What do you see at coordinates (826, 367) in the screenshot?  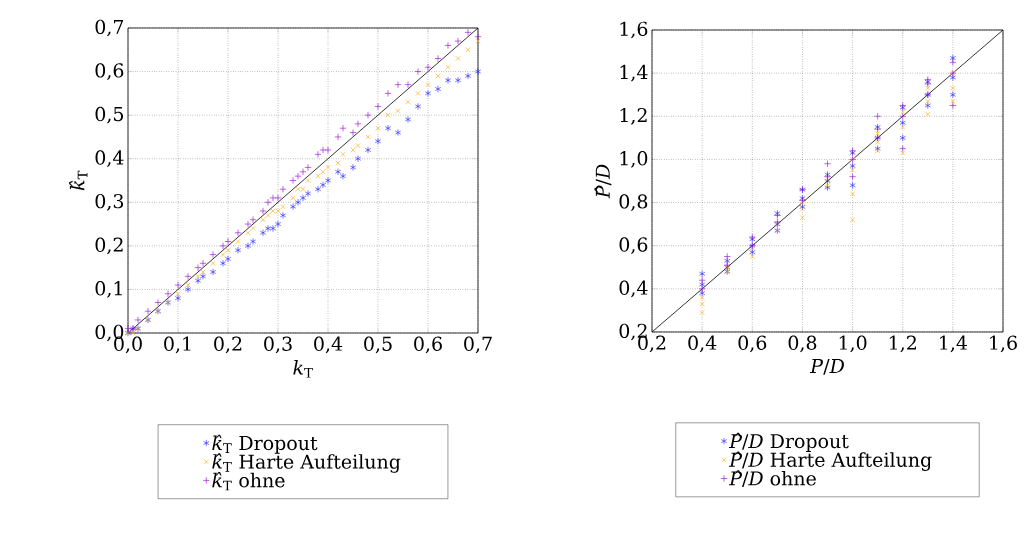 I see `x-axis-title: P/D` at bounding box center [826, 367].